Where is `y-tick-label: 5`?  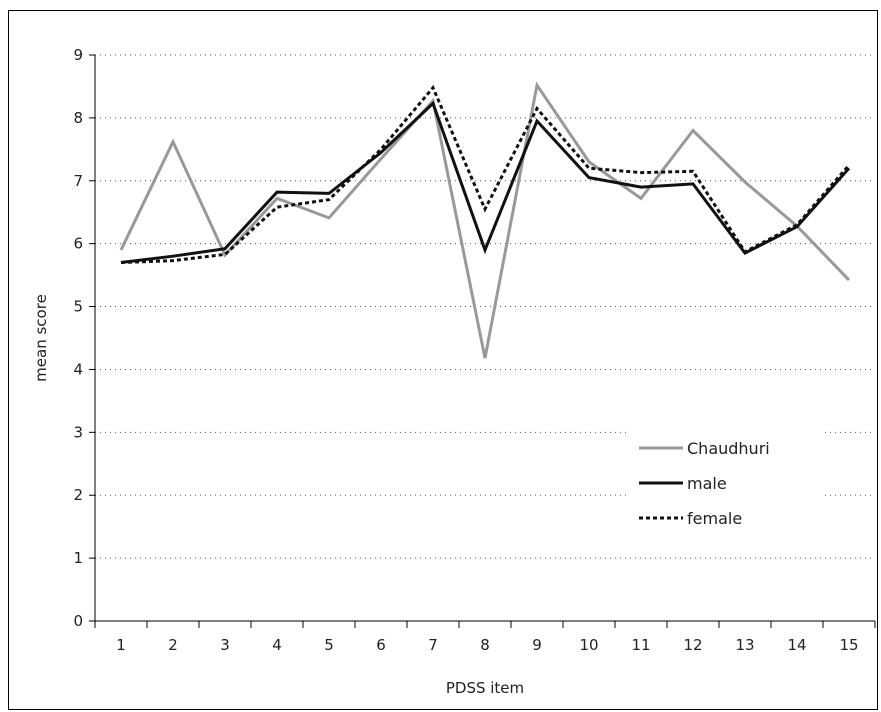 y-tick-label: 5 is located at coordinates (78, 307).